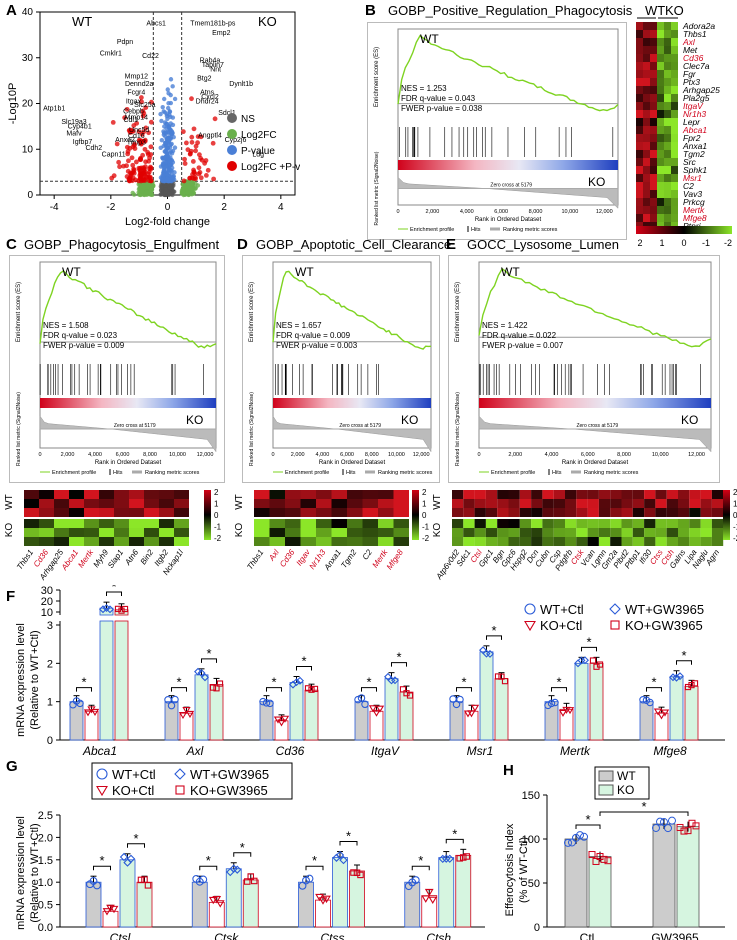  I want to click on ranking-color-bar, so click(352, 403).